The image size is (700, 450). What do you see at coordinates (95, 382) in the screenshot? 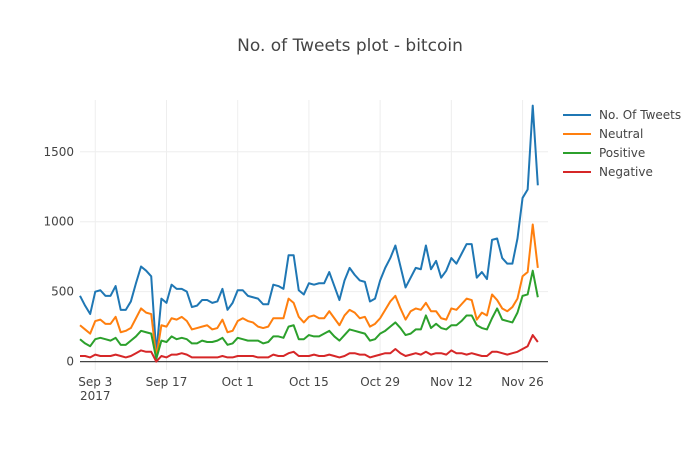
I see `x-tick-label: Sep 3` at bounding box center [95, 382].